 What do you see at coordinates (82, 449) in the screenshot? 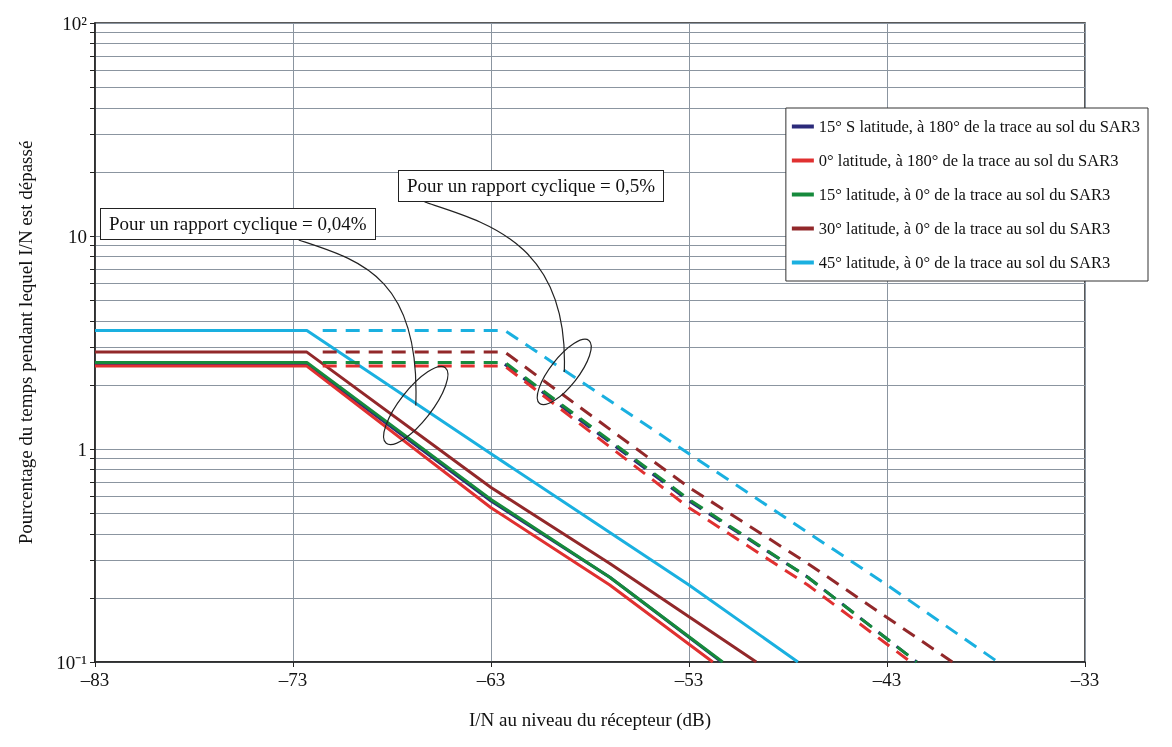
I see `y-tick-label: 1` at bounding box center [82, 449].